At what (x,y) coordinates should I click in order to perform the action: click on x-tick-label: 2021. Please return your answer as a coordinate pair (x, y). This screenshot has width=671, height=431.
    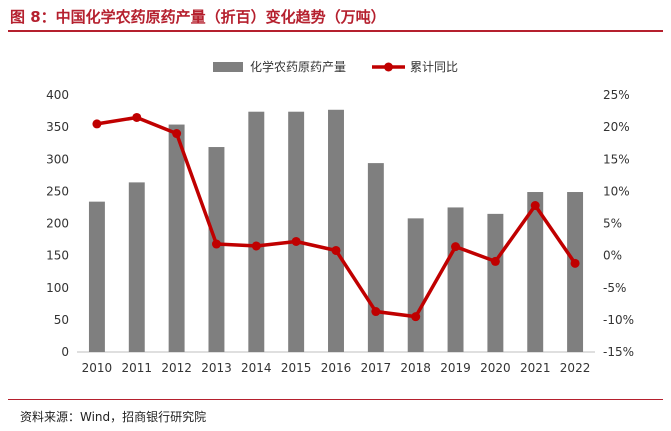
    Looking at the image, I should click on (535, 368).